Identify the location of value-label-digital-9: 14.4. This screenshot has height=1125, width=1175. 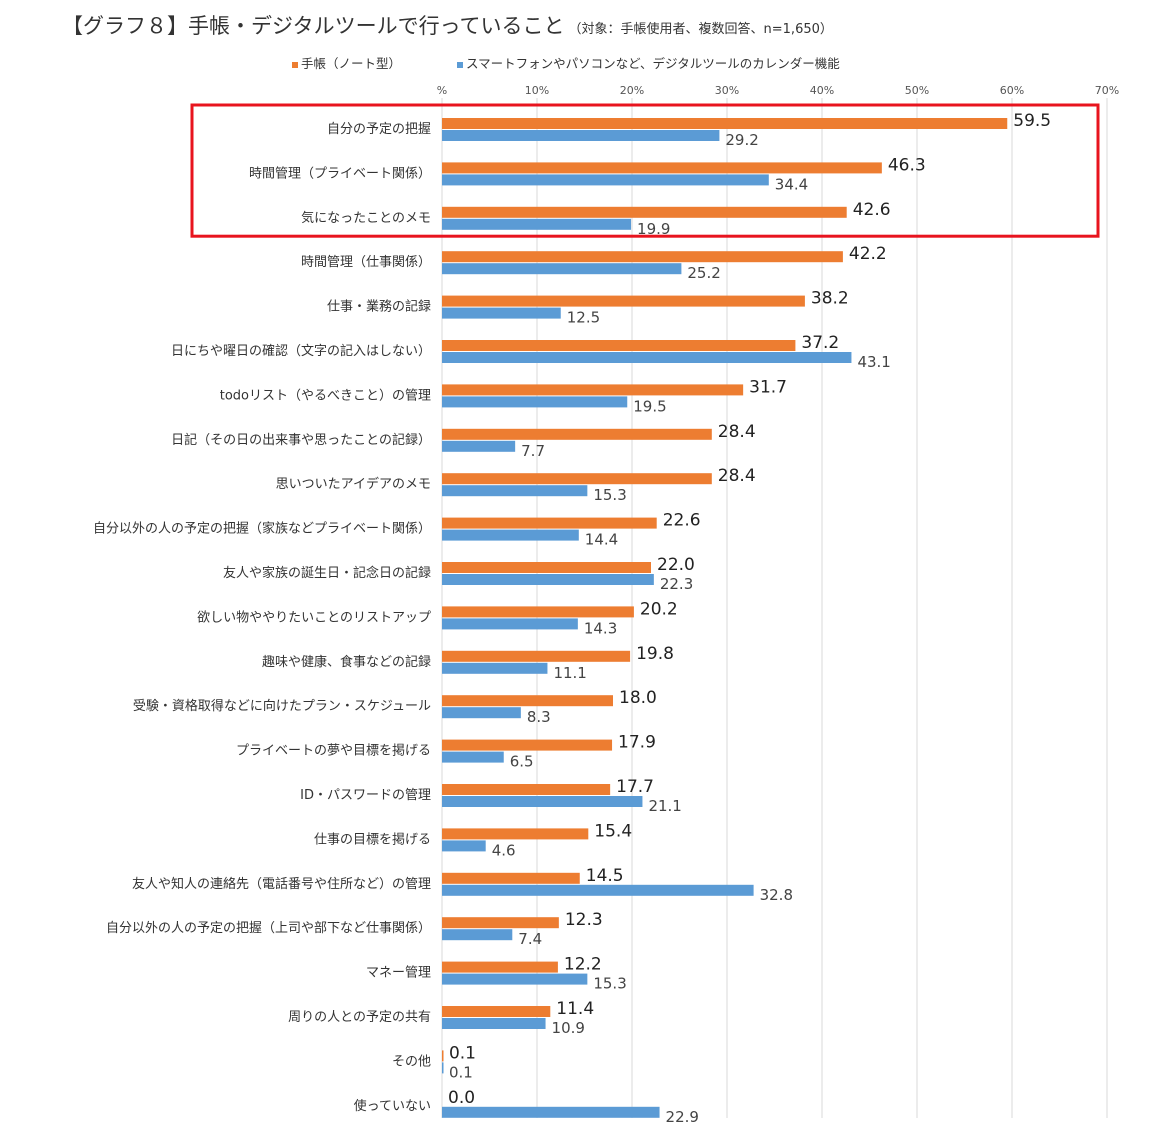
(601, 540).